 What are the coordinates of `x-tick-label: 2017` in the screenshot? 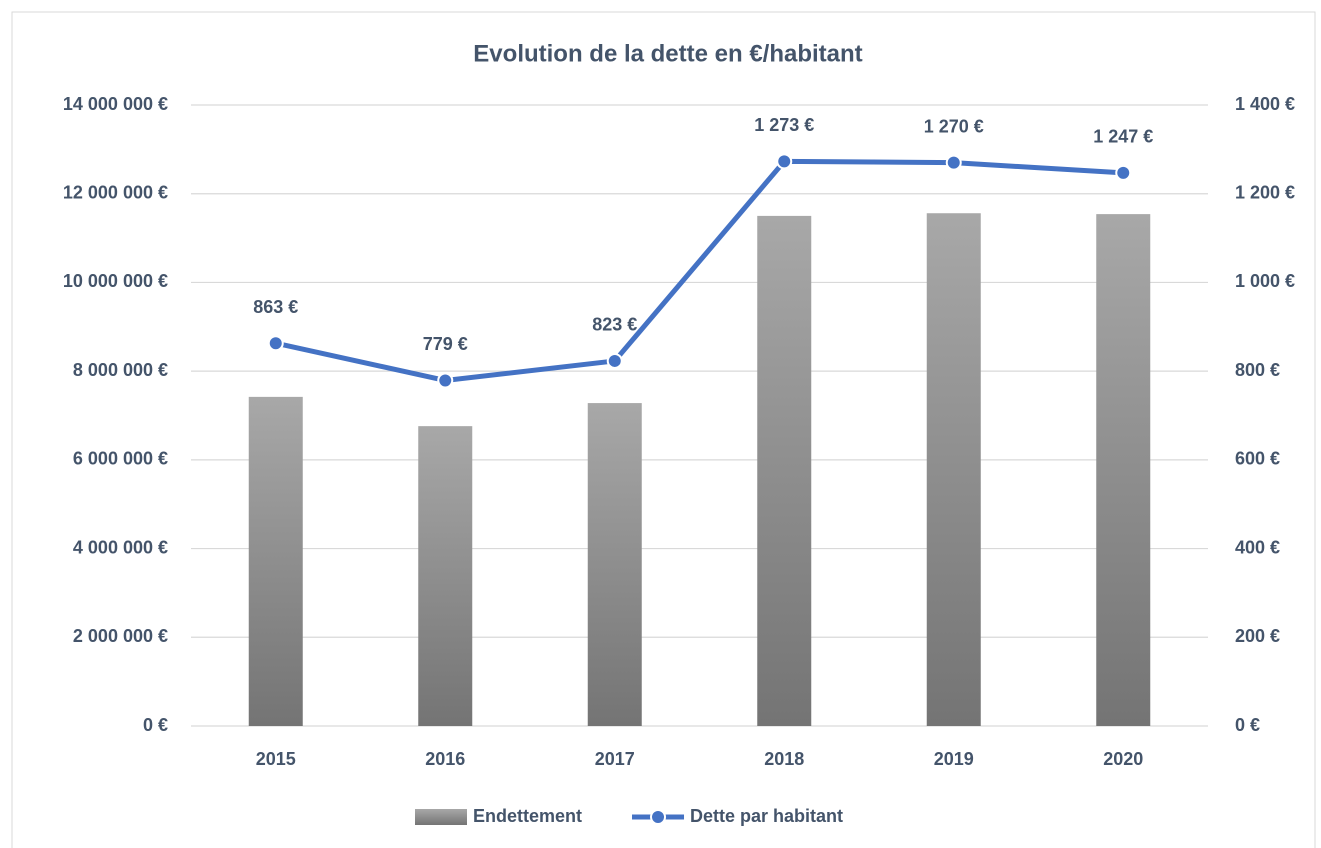 It's located at (615, 759).